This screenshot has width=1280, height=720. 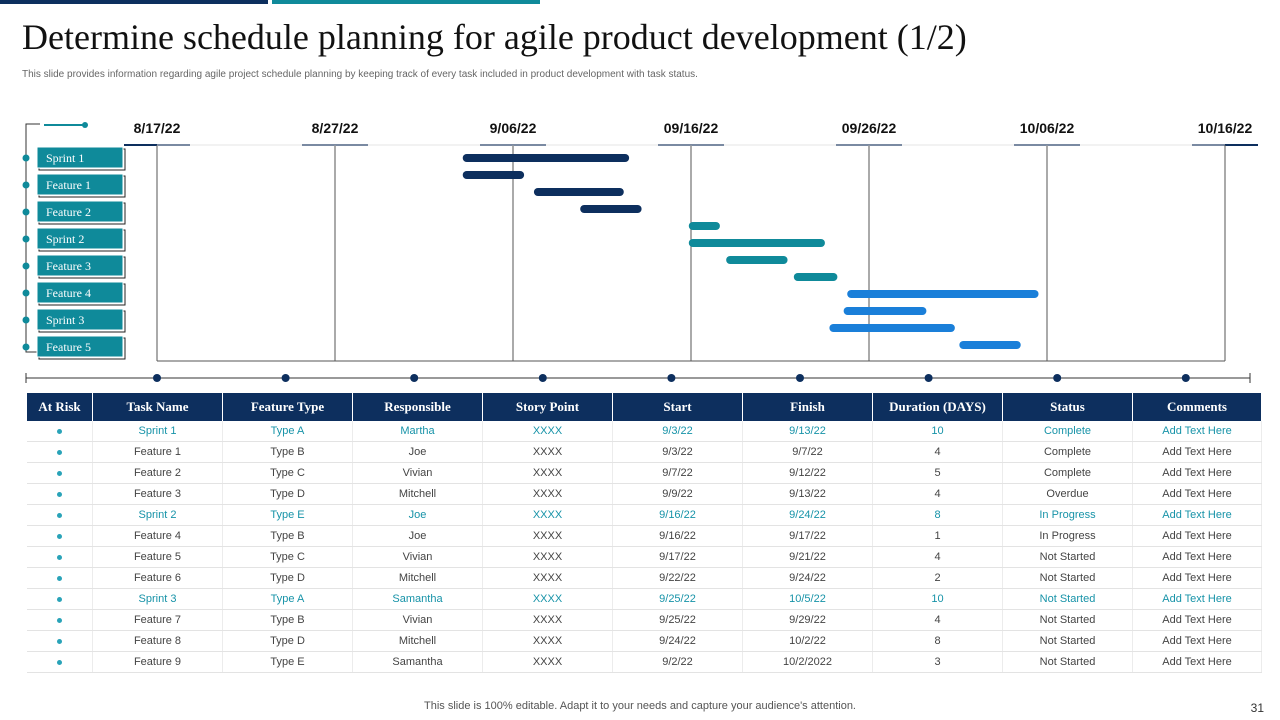 I want to click on date-label: 9/06/22, so click(x=513, y=128).